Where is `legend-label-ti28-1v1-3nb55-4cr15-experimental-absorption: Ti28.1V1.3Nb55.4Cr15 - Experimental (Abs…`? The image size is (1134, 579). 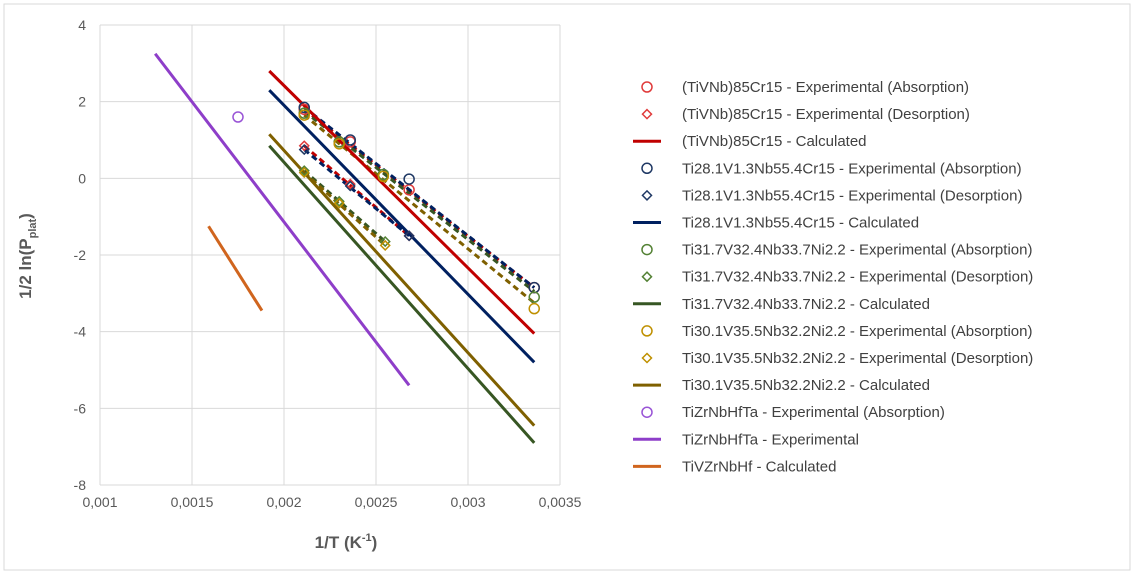 legend-label-ti28-1v1-3nb55-4cr15-experimental-absorption: Ti28.1V1.3Nb55.4Cr15 - Experimental (Abs… is located at coordinates (852, 168).